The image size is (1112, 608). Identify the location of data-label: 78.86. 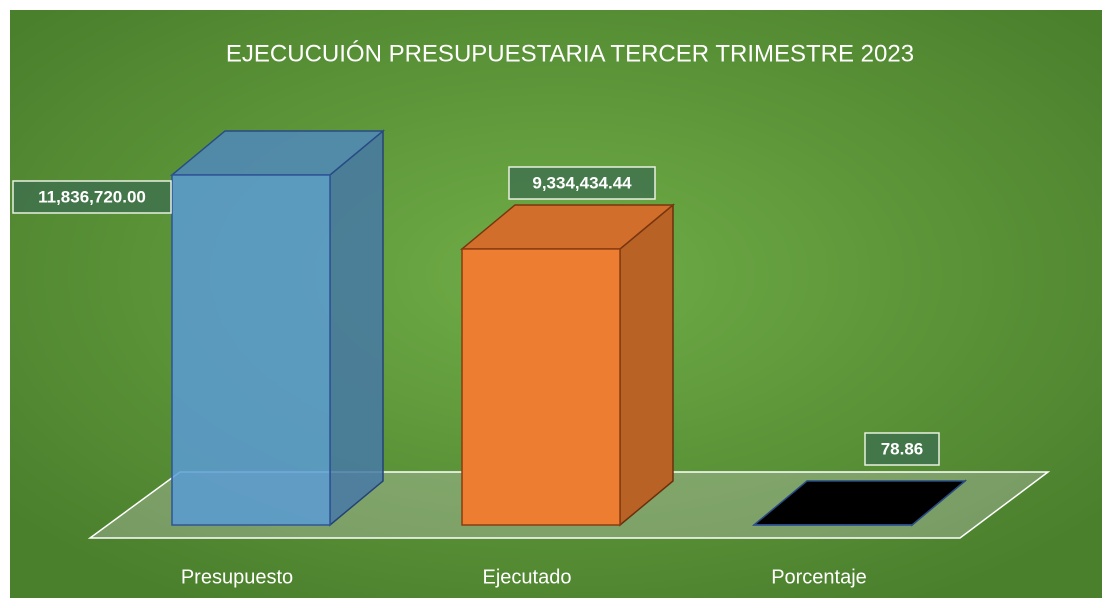
(902, 448).